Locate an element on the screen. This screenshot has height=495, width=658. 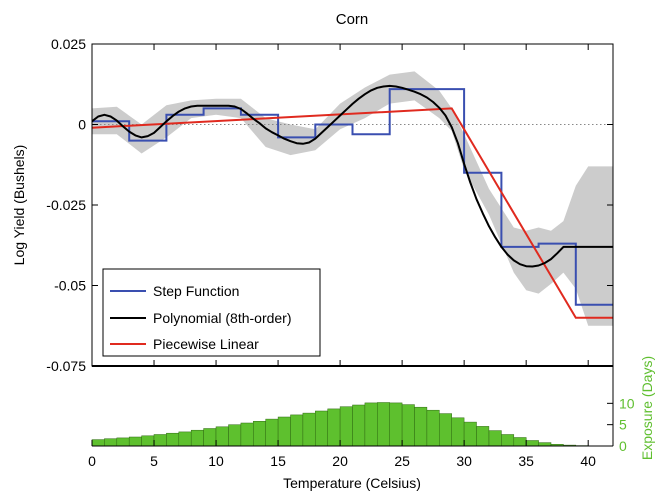
x-tick-label: 20 is located at coordinates (340, 461).